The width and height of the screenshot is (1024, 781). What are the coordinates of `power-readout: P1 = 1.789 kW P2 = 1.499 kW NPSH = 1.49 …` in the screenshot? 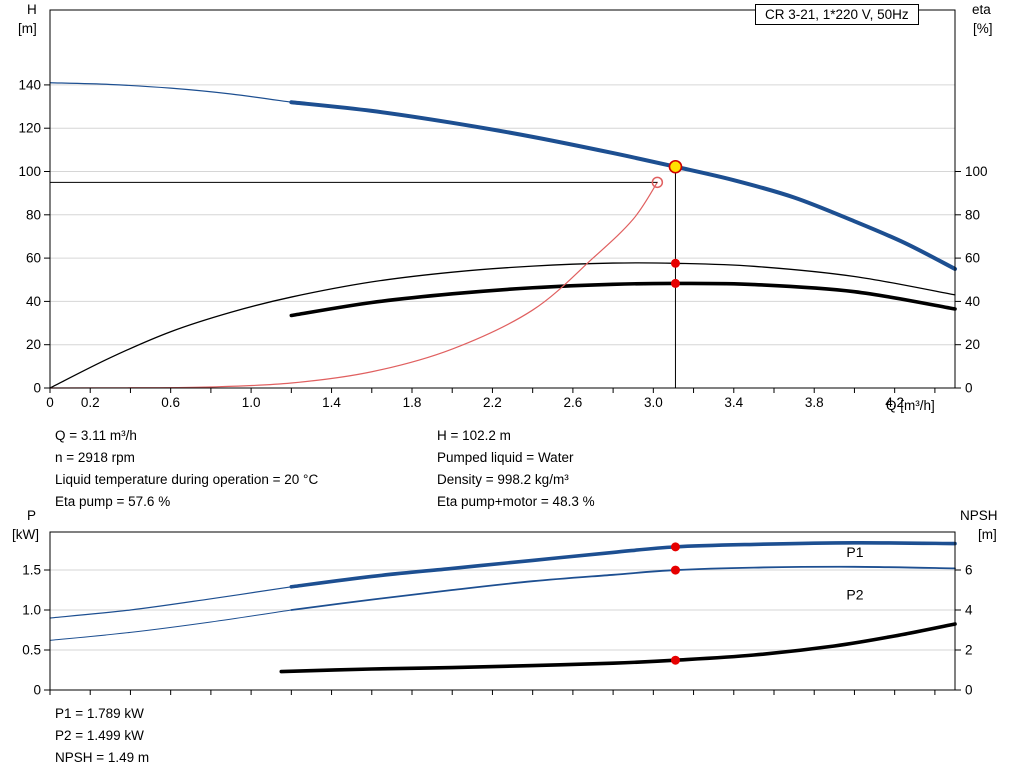 It's located at (102, 736).